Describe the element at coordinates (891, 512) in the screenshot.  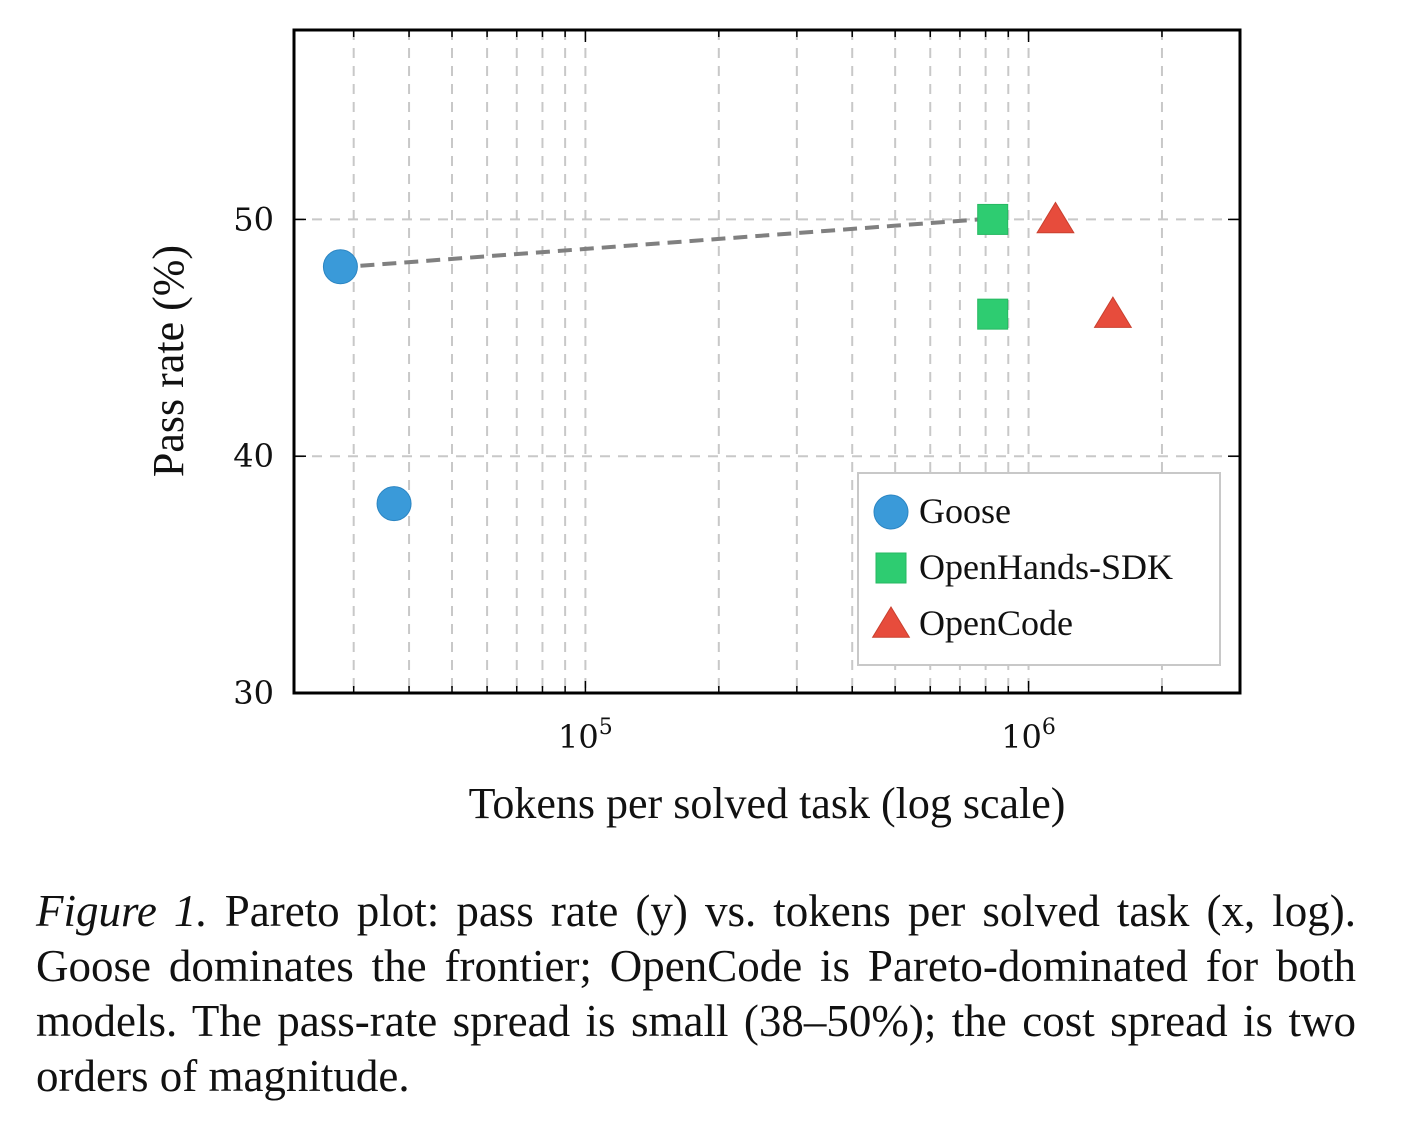
I see `legend-marker-goose` at that location.